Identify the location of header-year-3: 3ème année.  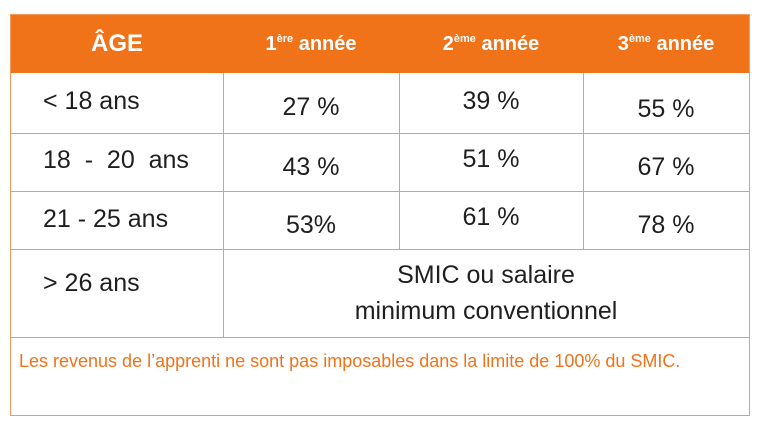
(666, 44).